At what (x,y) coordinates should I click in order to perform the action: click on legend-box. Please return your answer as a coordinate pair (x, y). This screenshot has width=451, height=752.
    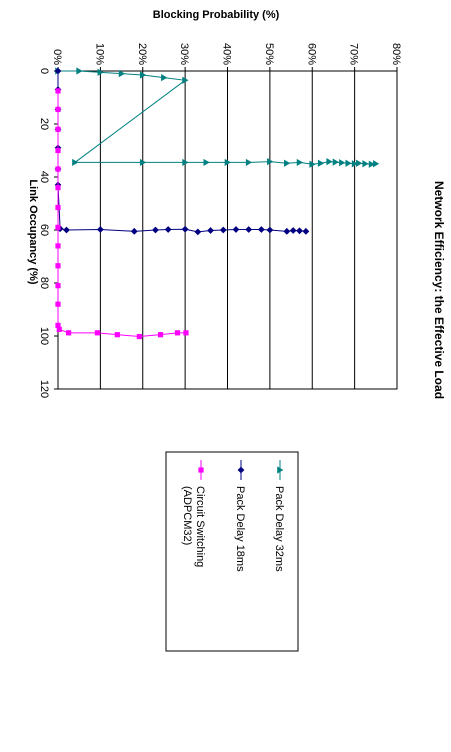
    Looking at the image, I should click on (232, 551).